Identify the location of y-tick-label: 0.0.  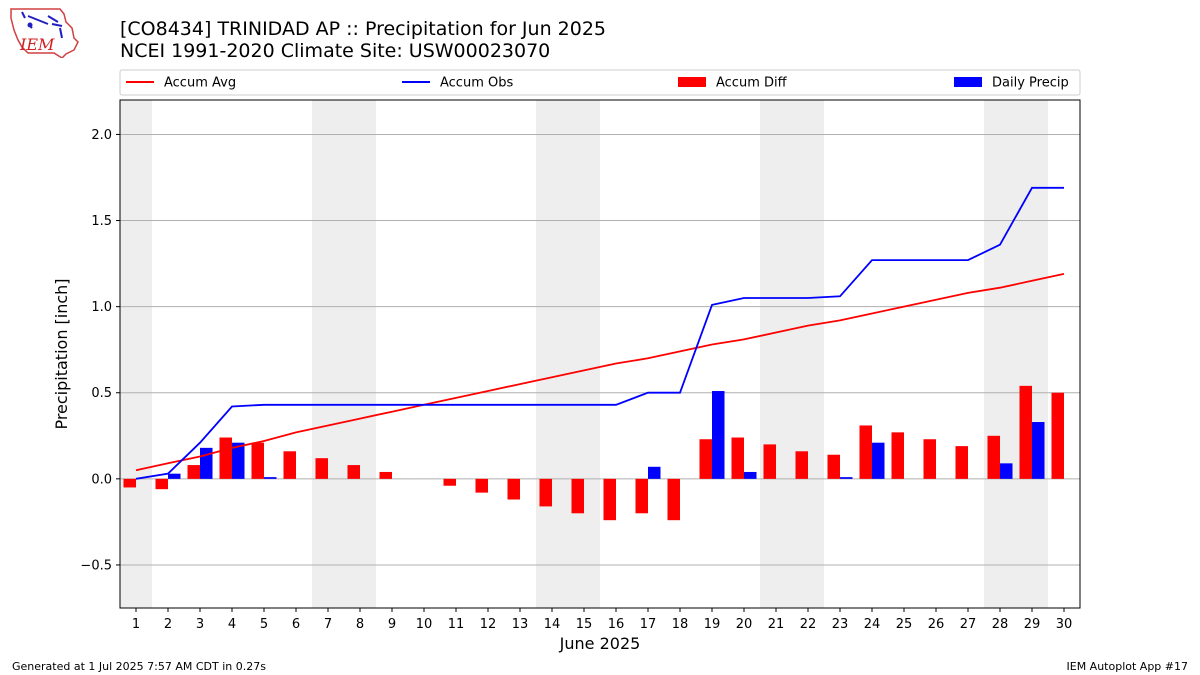
(101, 479).